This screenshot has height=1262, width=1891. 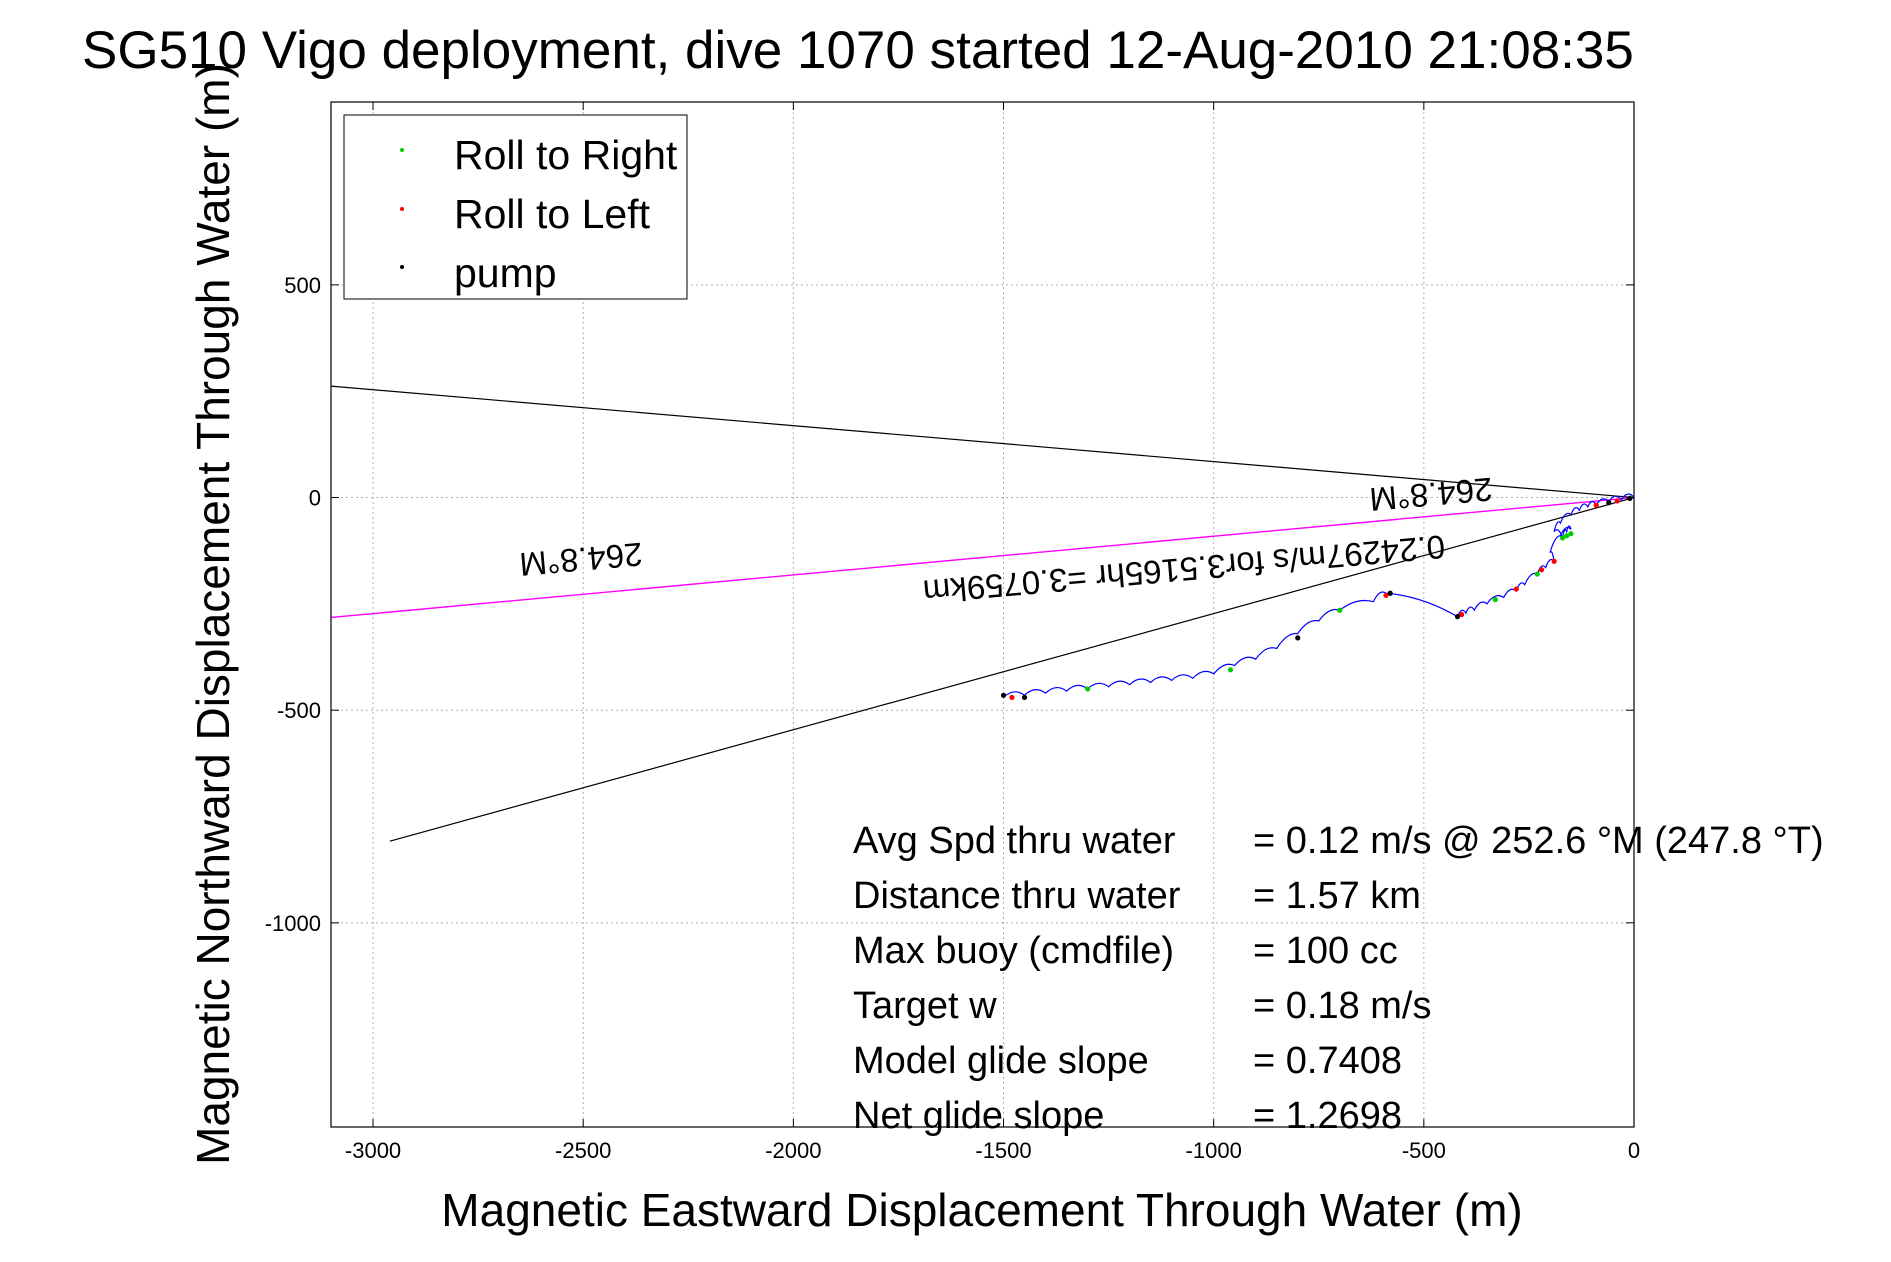 I want to click on glider-track-line, so click(x=1319, y=595).